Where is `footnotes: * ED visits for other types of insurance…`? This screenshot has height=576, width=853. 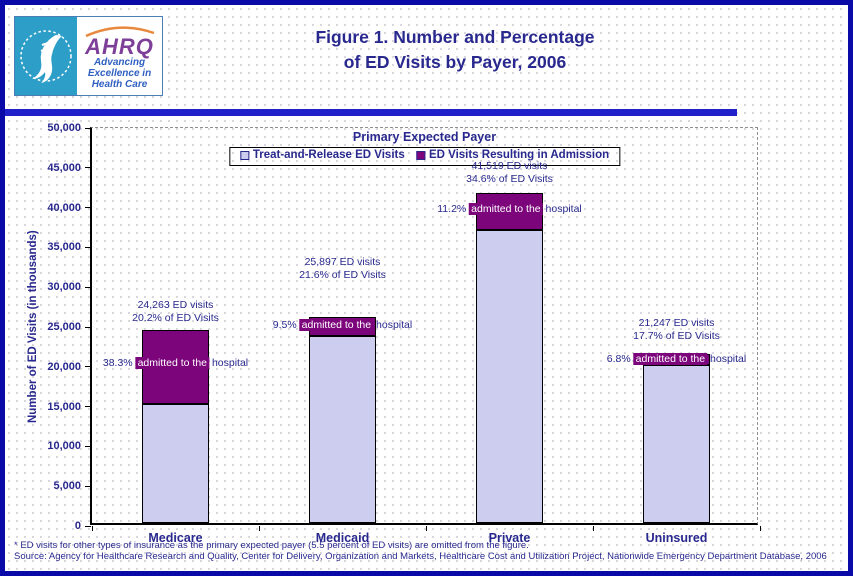
footnotes: * ED visits for other types of insurance… is located at coordinates (420, 551).